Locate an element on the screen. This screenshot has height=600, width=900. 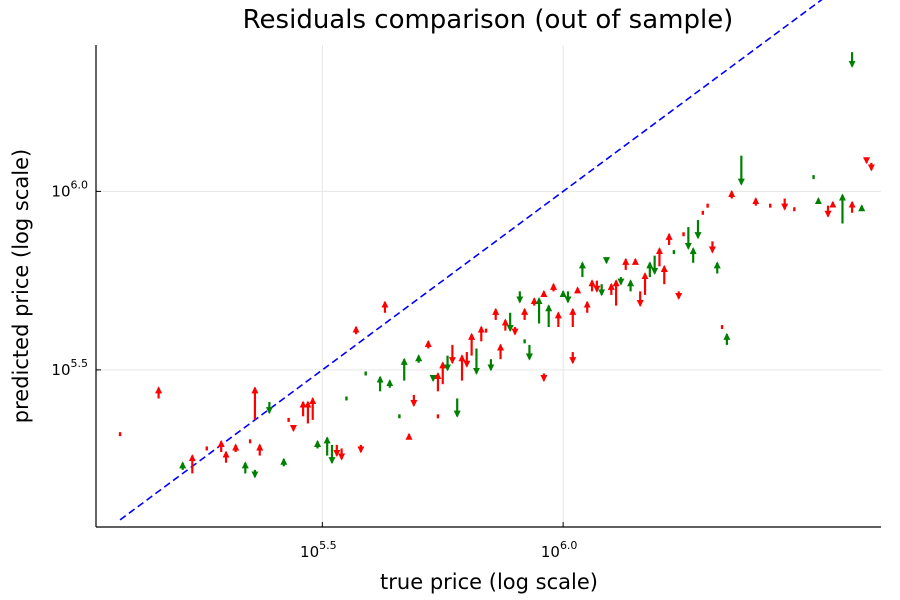
x-tick-exponent: 5.5 is located at coordinates (328, 545).